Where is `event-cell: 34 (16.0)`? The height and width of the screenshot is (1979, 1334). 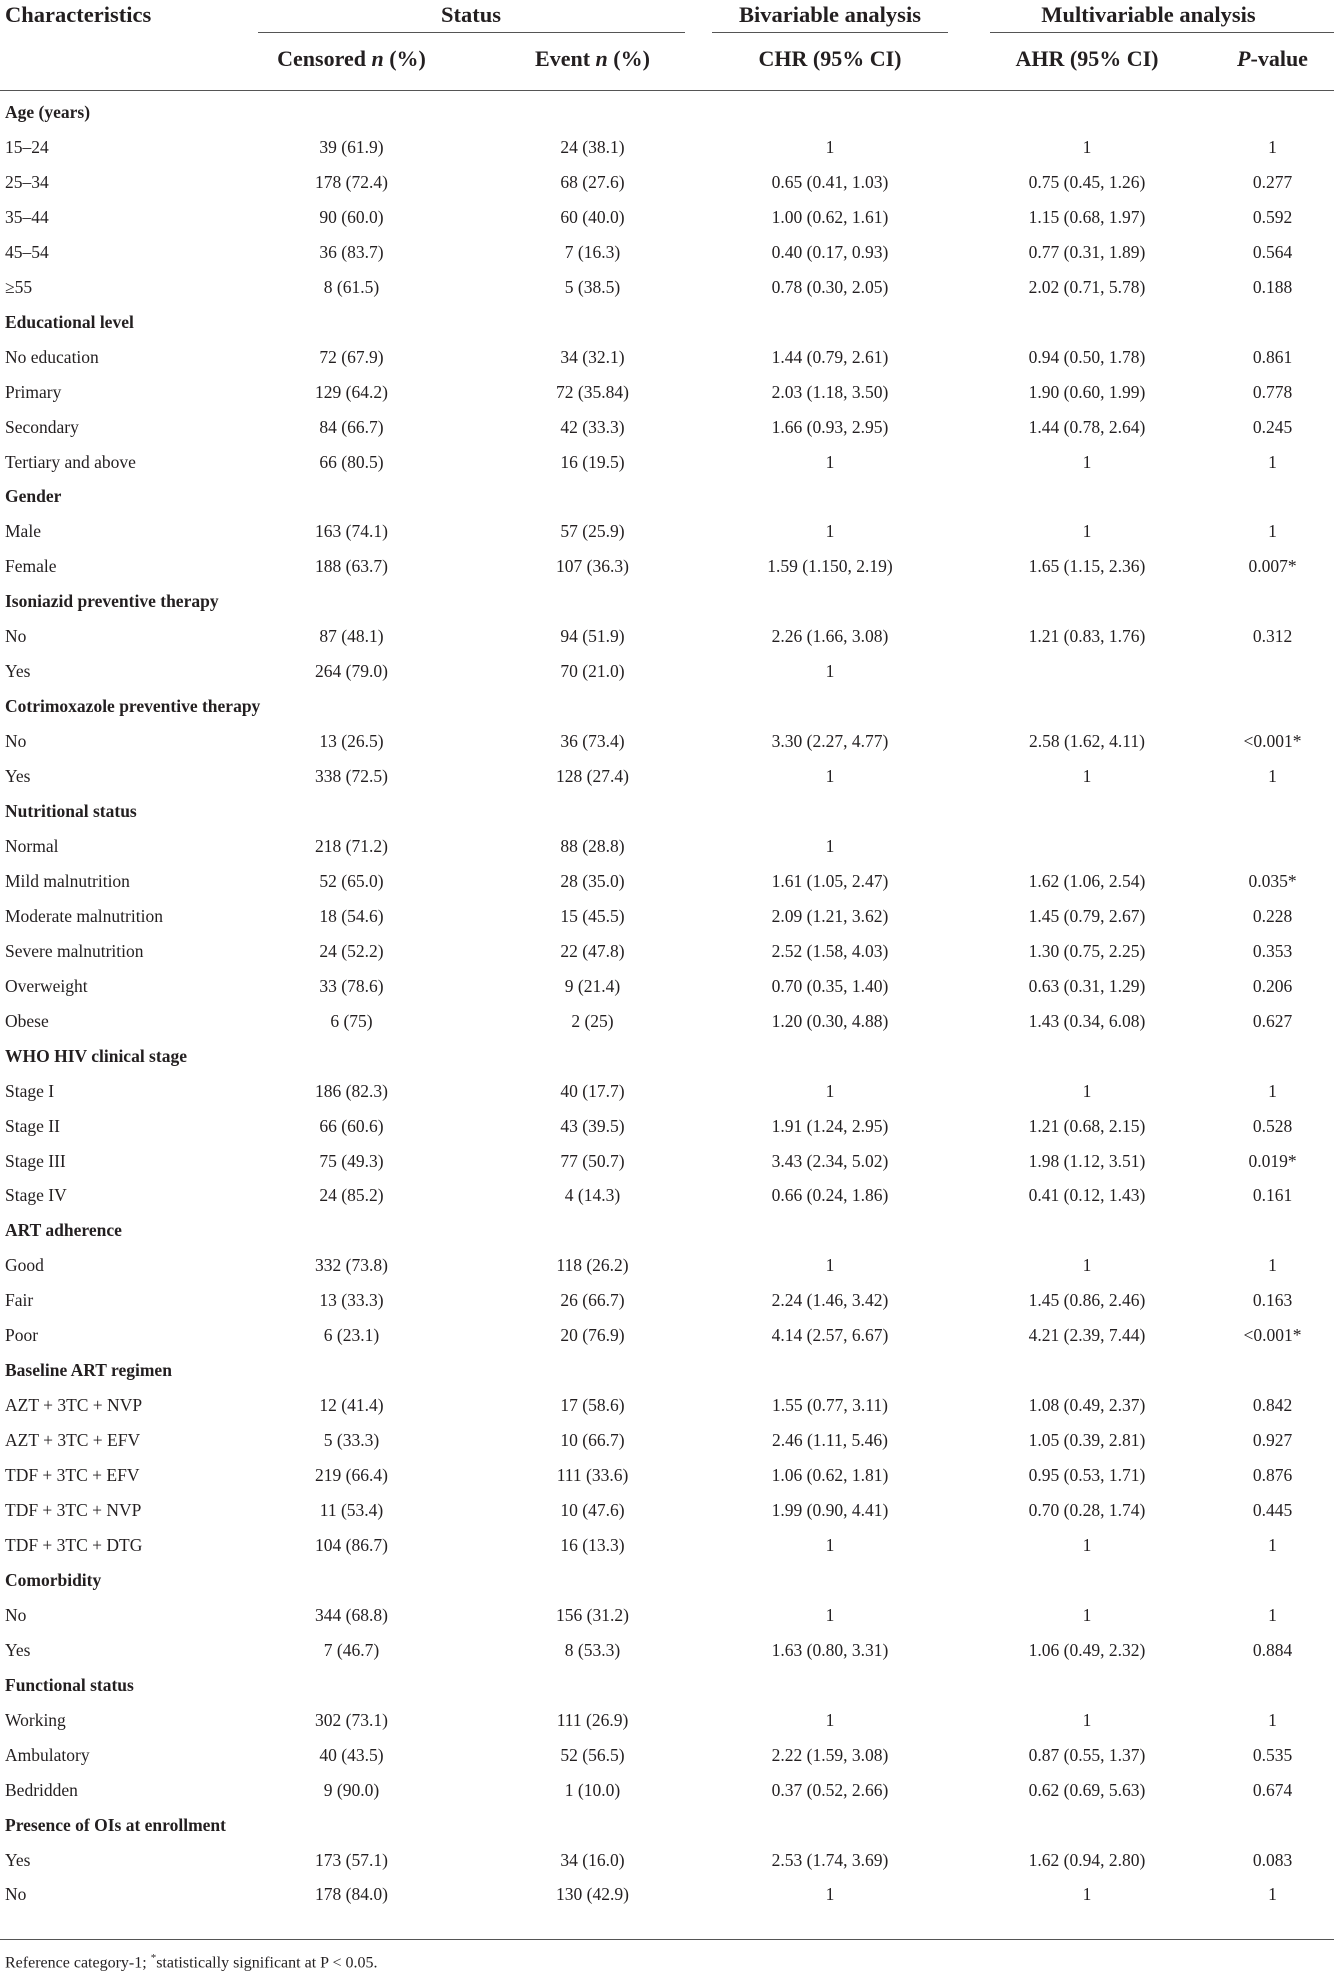 event-cell: 34 (16.0) is located at coordinates (592, 1859).